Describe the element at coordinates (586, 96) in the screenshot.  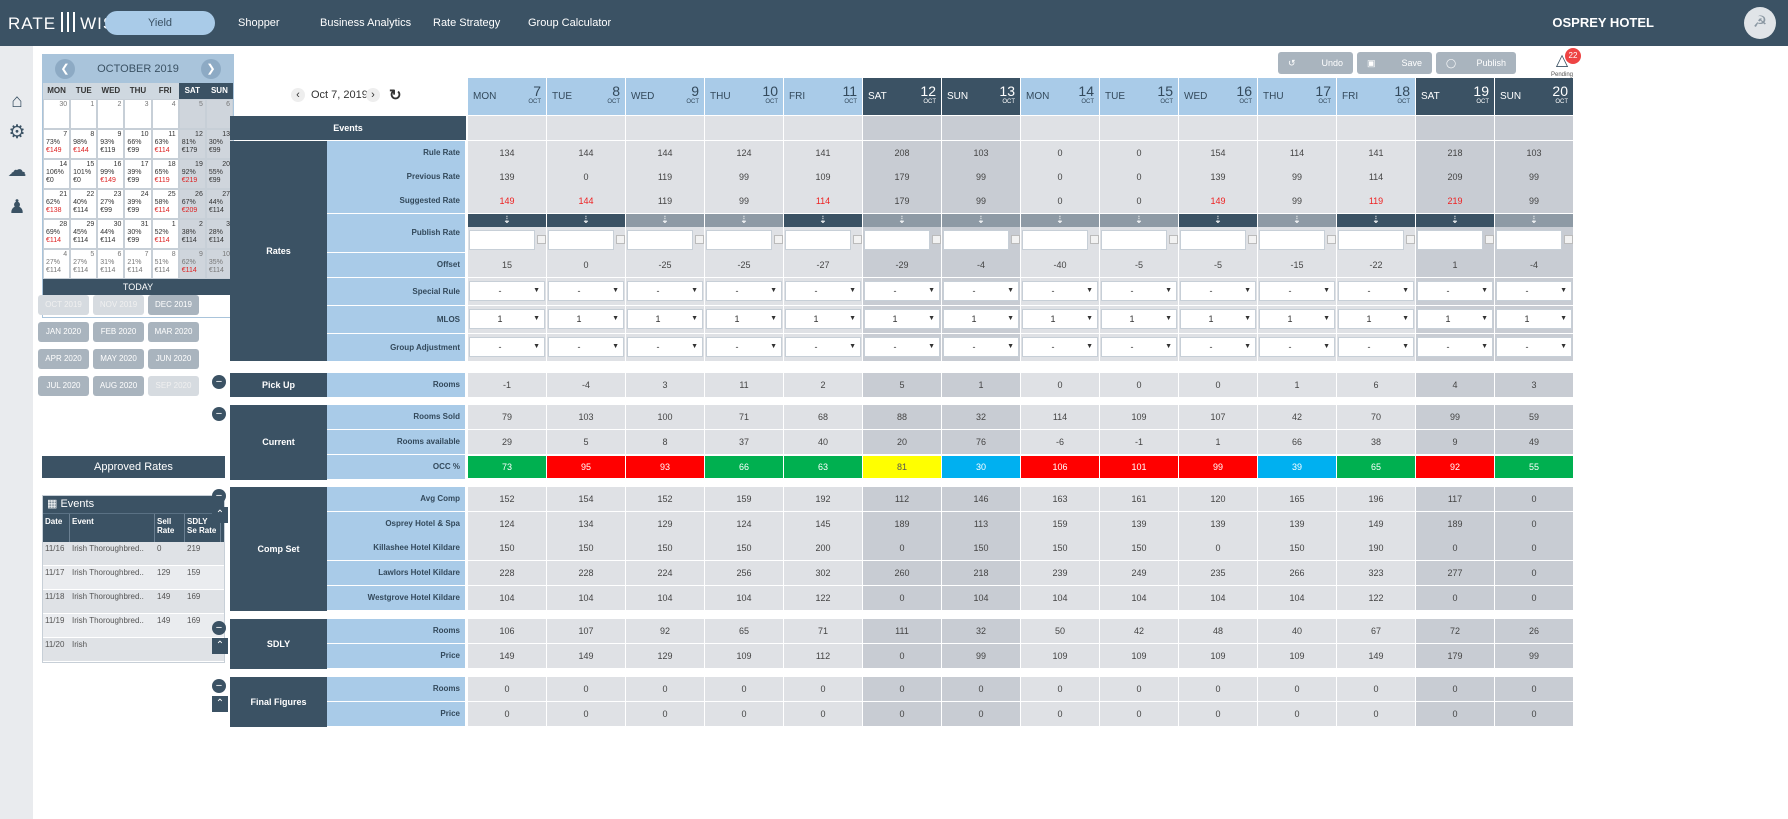
I see `day-column-header: TUE 8 OCT` at that location.